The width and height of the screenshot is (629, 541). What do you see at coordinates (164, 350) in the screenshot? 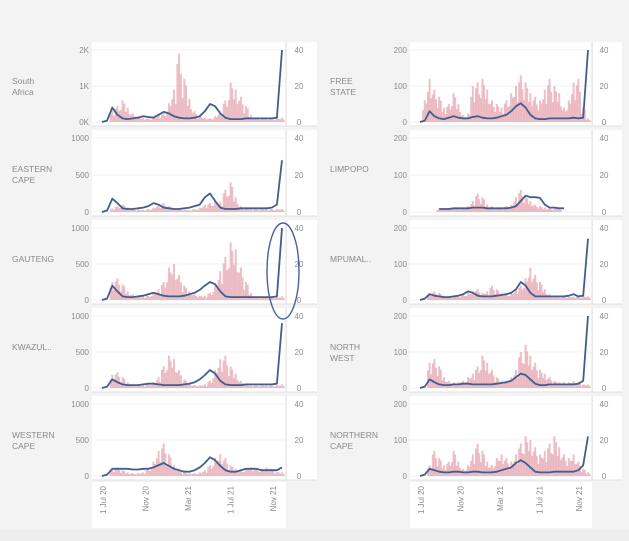
I see `panel-kwazul: KWAZUL.. 1000 500 0 40 20 0` at bounding box center [164, 350].